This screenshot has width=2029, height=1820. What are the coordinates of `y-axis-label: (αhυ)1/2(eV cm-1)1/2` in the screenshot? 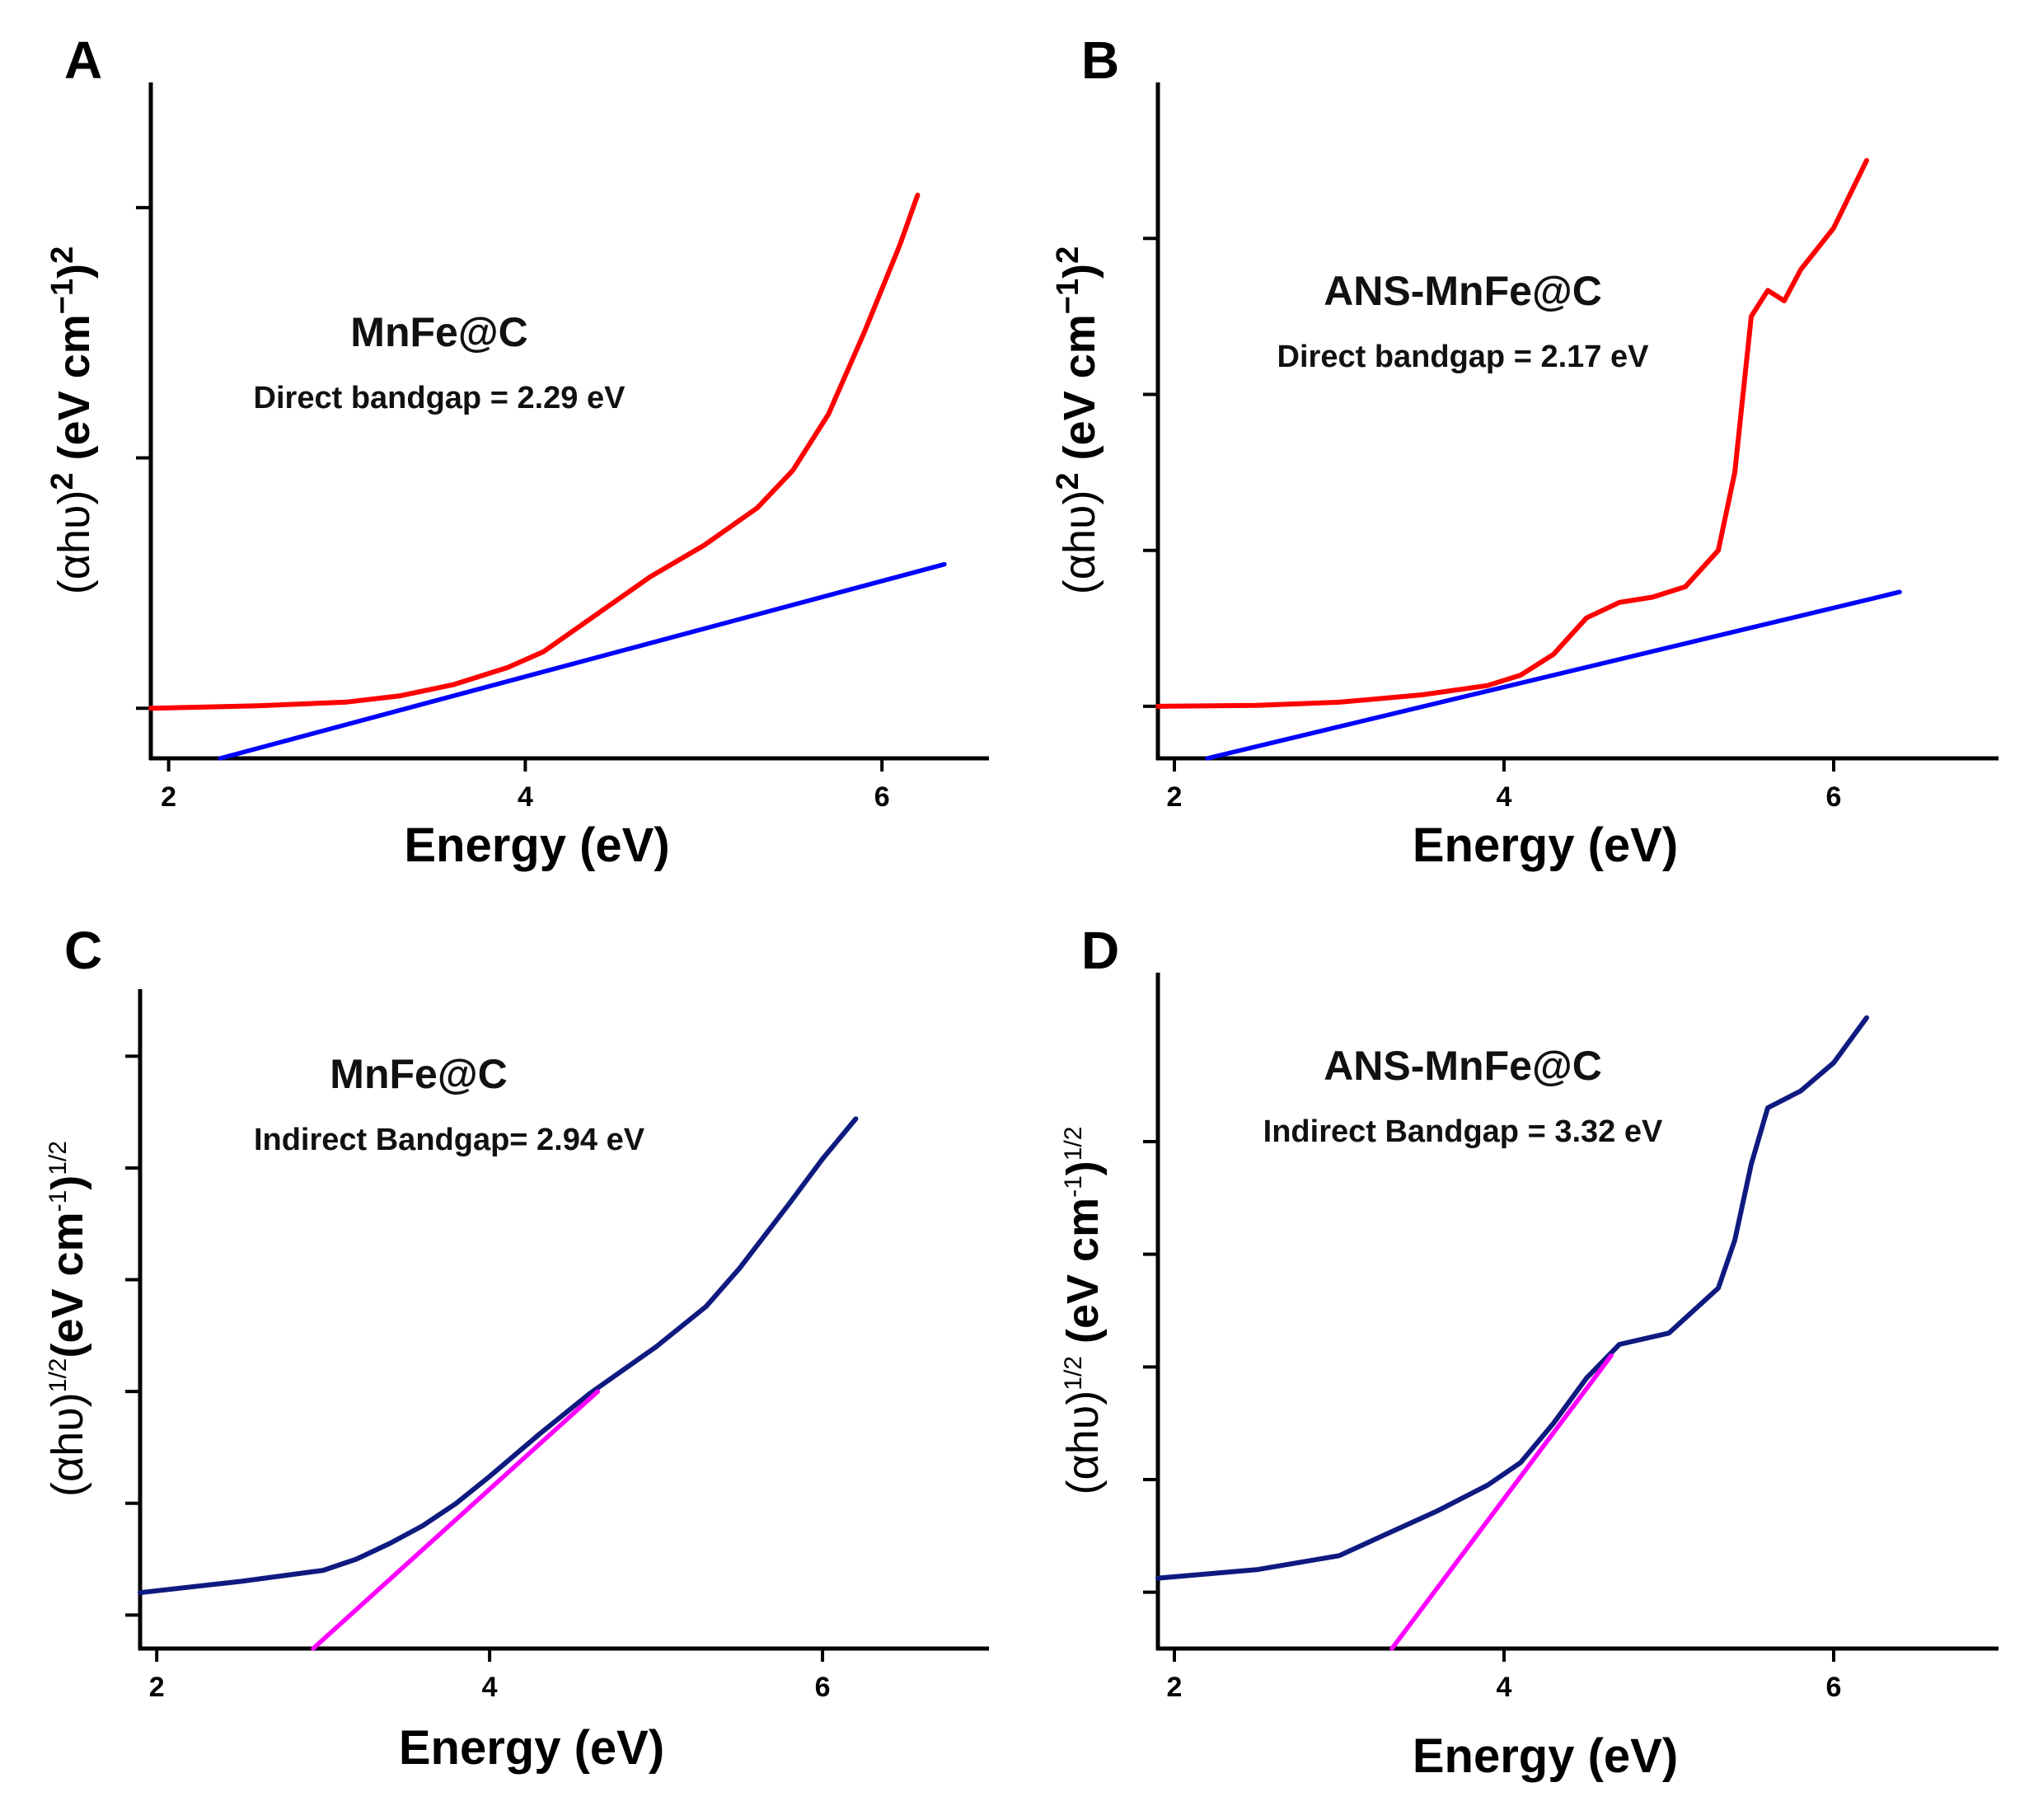 It's located at (67, 1319).